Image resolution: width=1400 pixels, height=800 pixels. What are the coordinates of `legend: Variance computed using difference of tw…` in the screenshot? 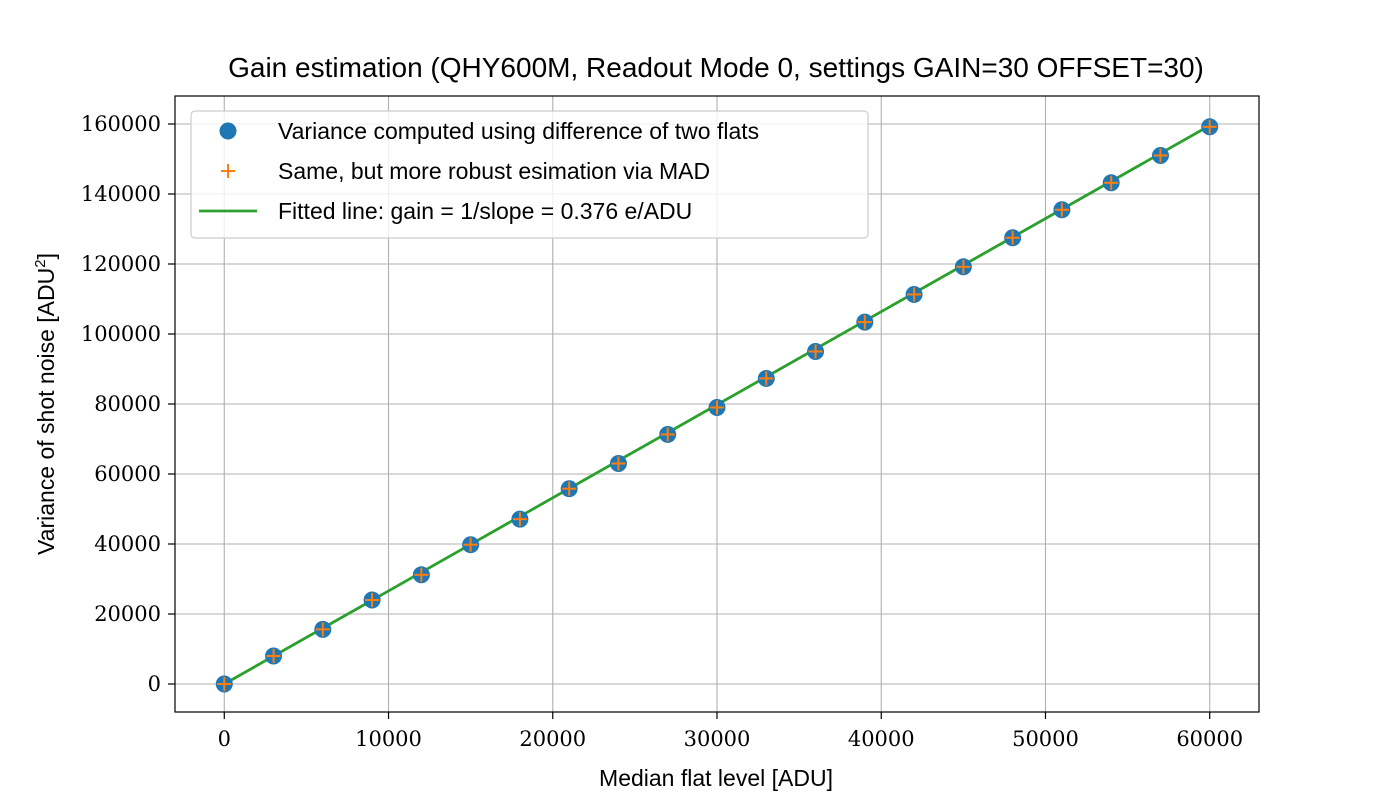 It's located at (529, 174).